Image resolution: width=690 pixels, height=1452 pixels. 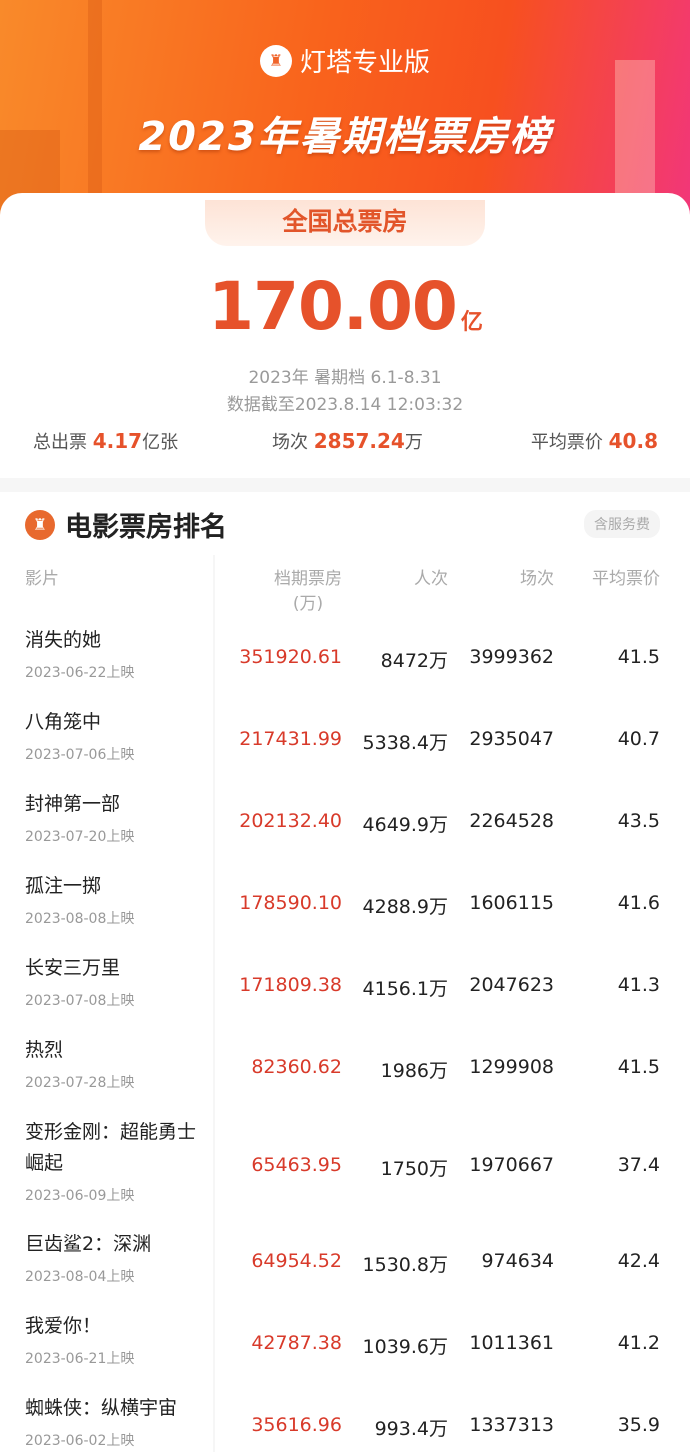 What do you see at coordinates (80, 1001) in the screenshot?
I see `release-date: 2023-07-08上映` at bounding box center [80, 1001].